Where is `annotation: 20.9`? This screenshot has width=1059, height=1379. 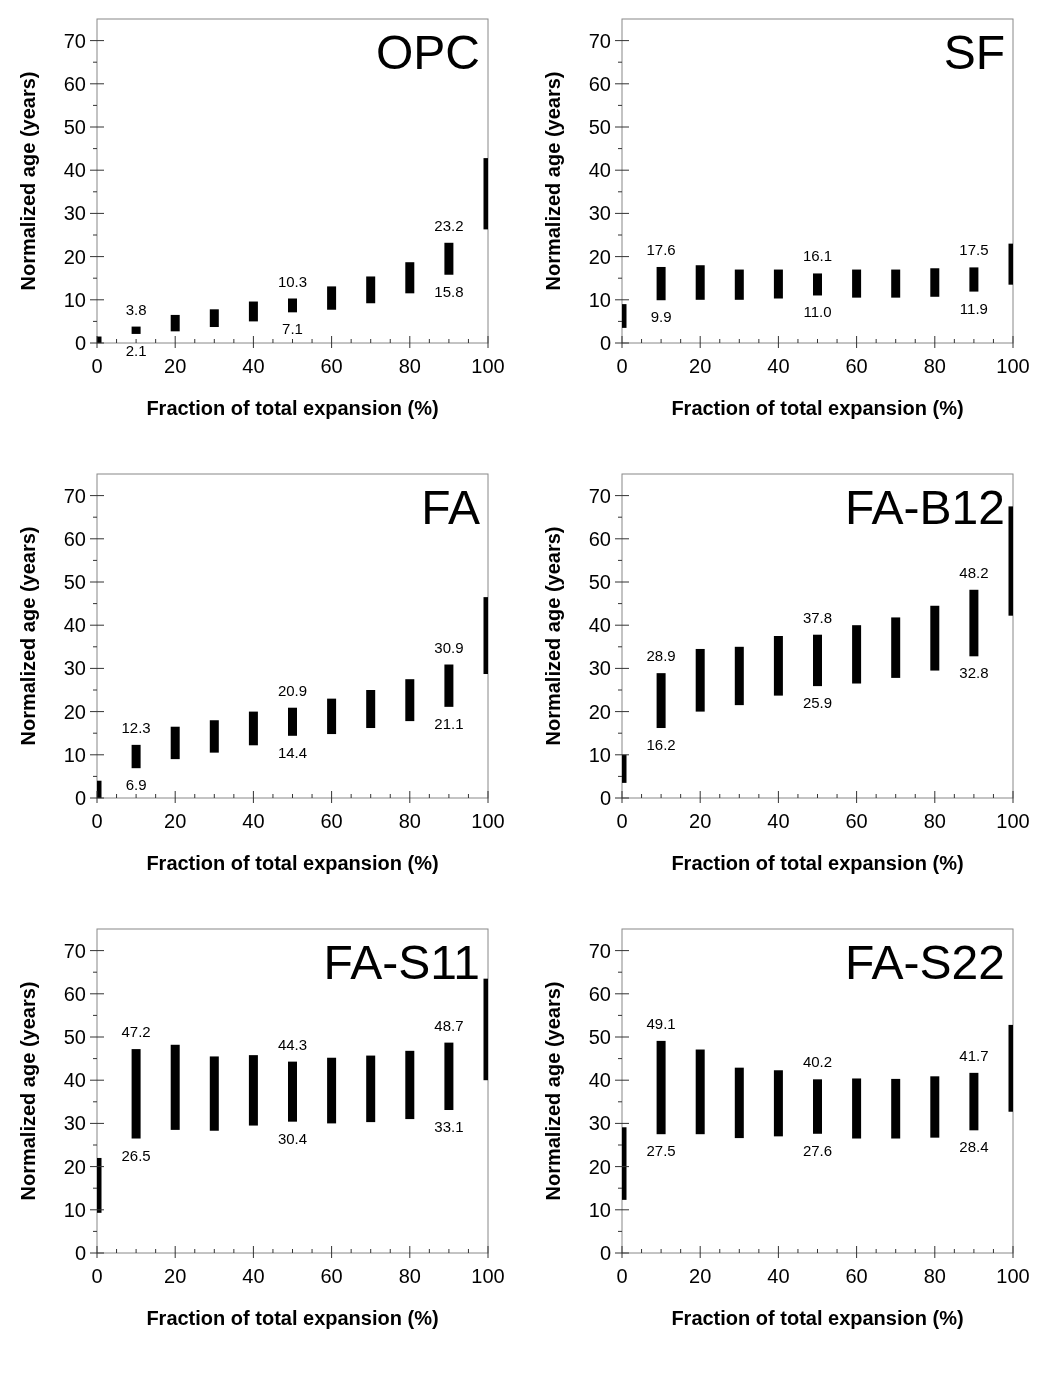 annotation: 20.9 is located at coordinates (292, 690).